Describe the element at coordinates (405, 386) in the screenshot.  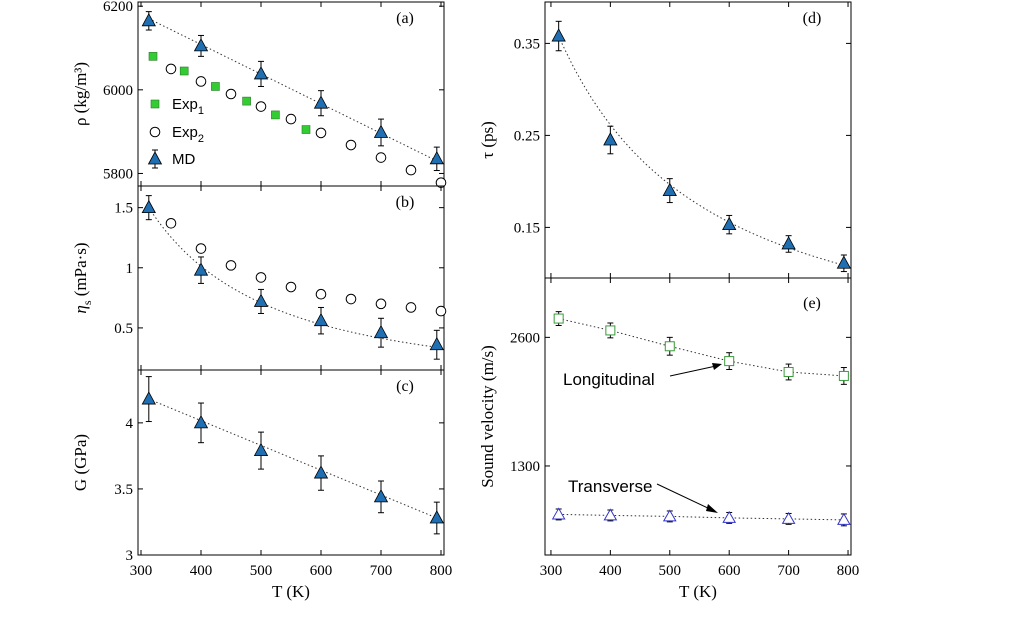
I see `panel-label: (c)` at that location.